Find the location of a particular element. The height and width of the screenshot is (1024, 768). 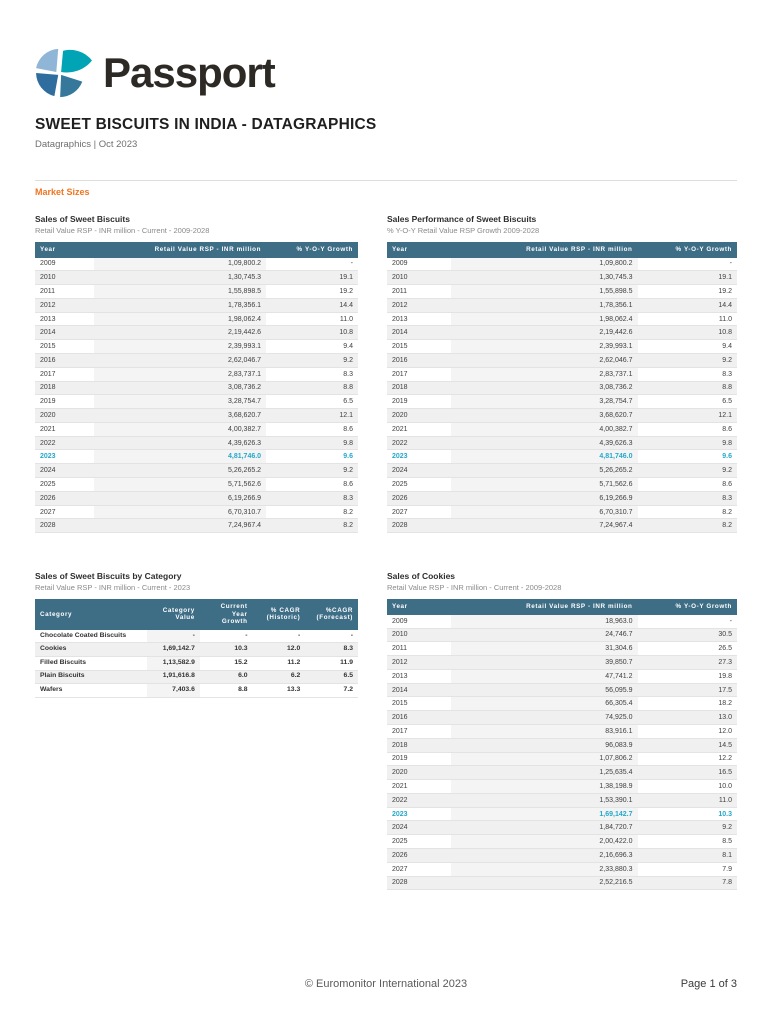

column-header: %CAGR (Forecast) is located at coordinates (331, 614).